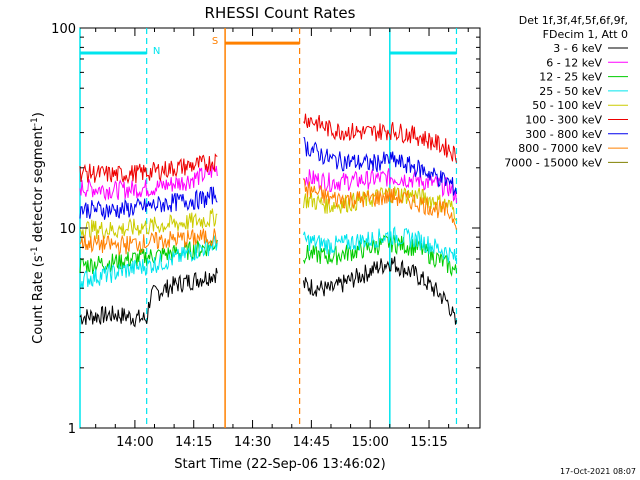 This screenshot has width=640, height=480. Describe the element at coordinates (585, 34) in the screenshot. I see `legend-header-line-2: FDecim 1, Att 0` at that location.